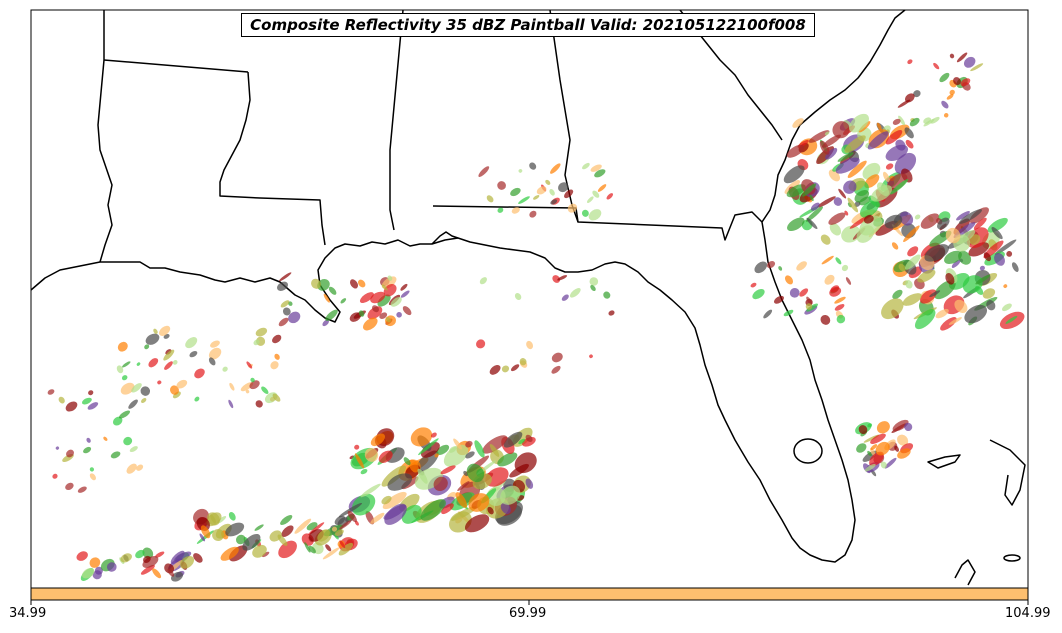 Image resolution: width=1062 pixels, height=633 pixels. What do you see at coordinates (1007, 472) in the screenshot?
I see `bahamas-island` at bounding box center [1007, 472].